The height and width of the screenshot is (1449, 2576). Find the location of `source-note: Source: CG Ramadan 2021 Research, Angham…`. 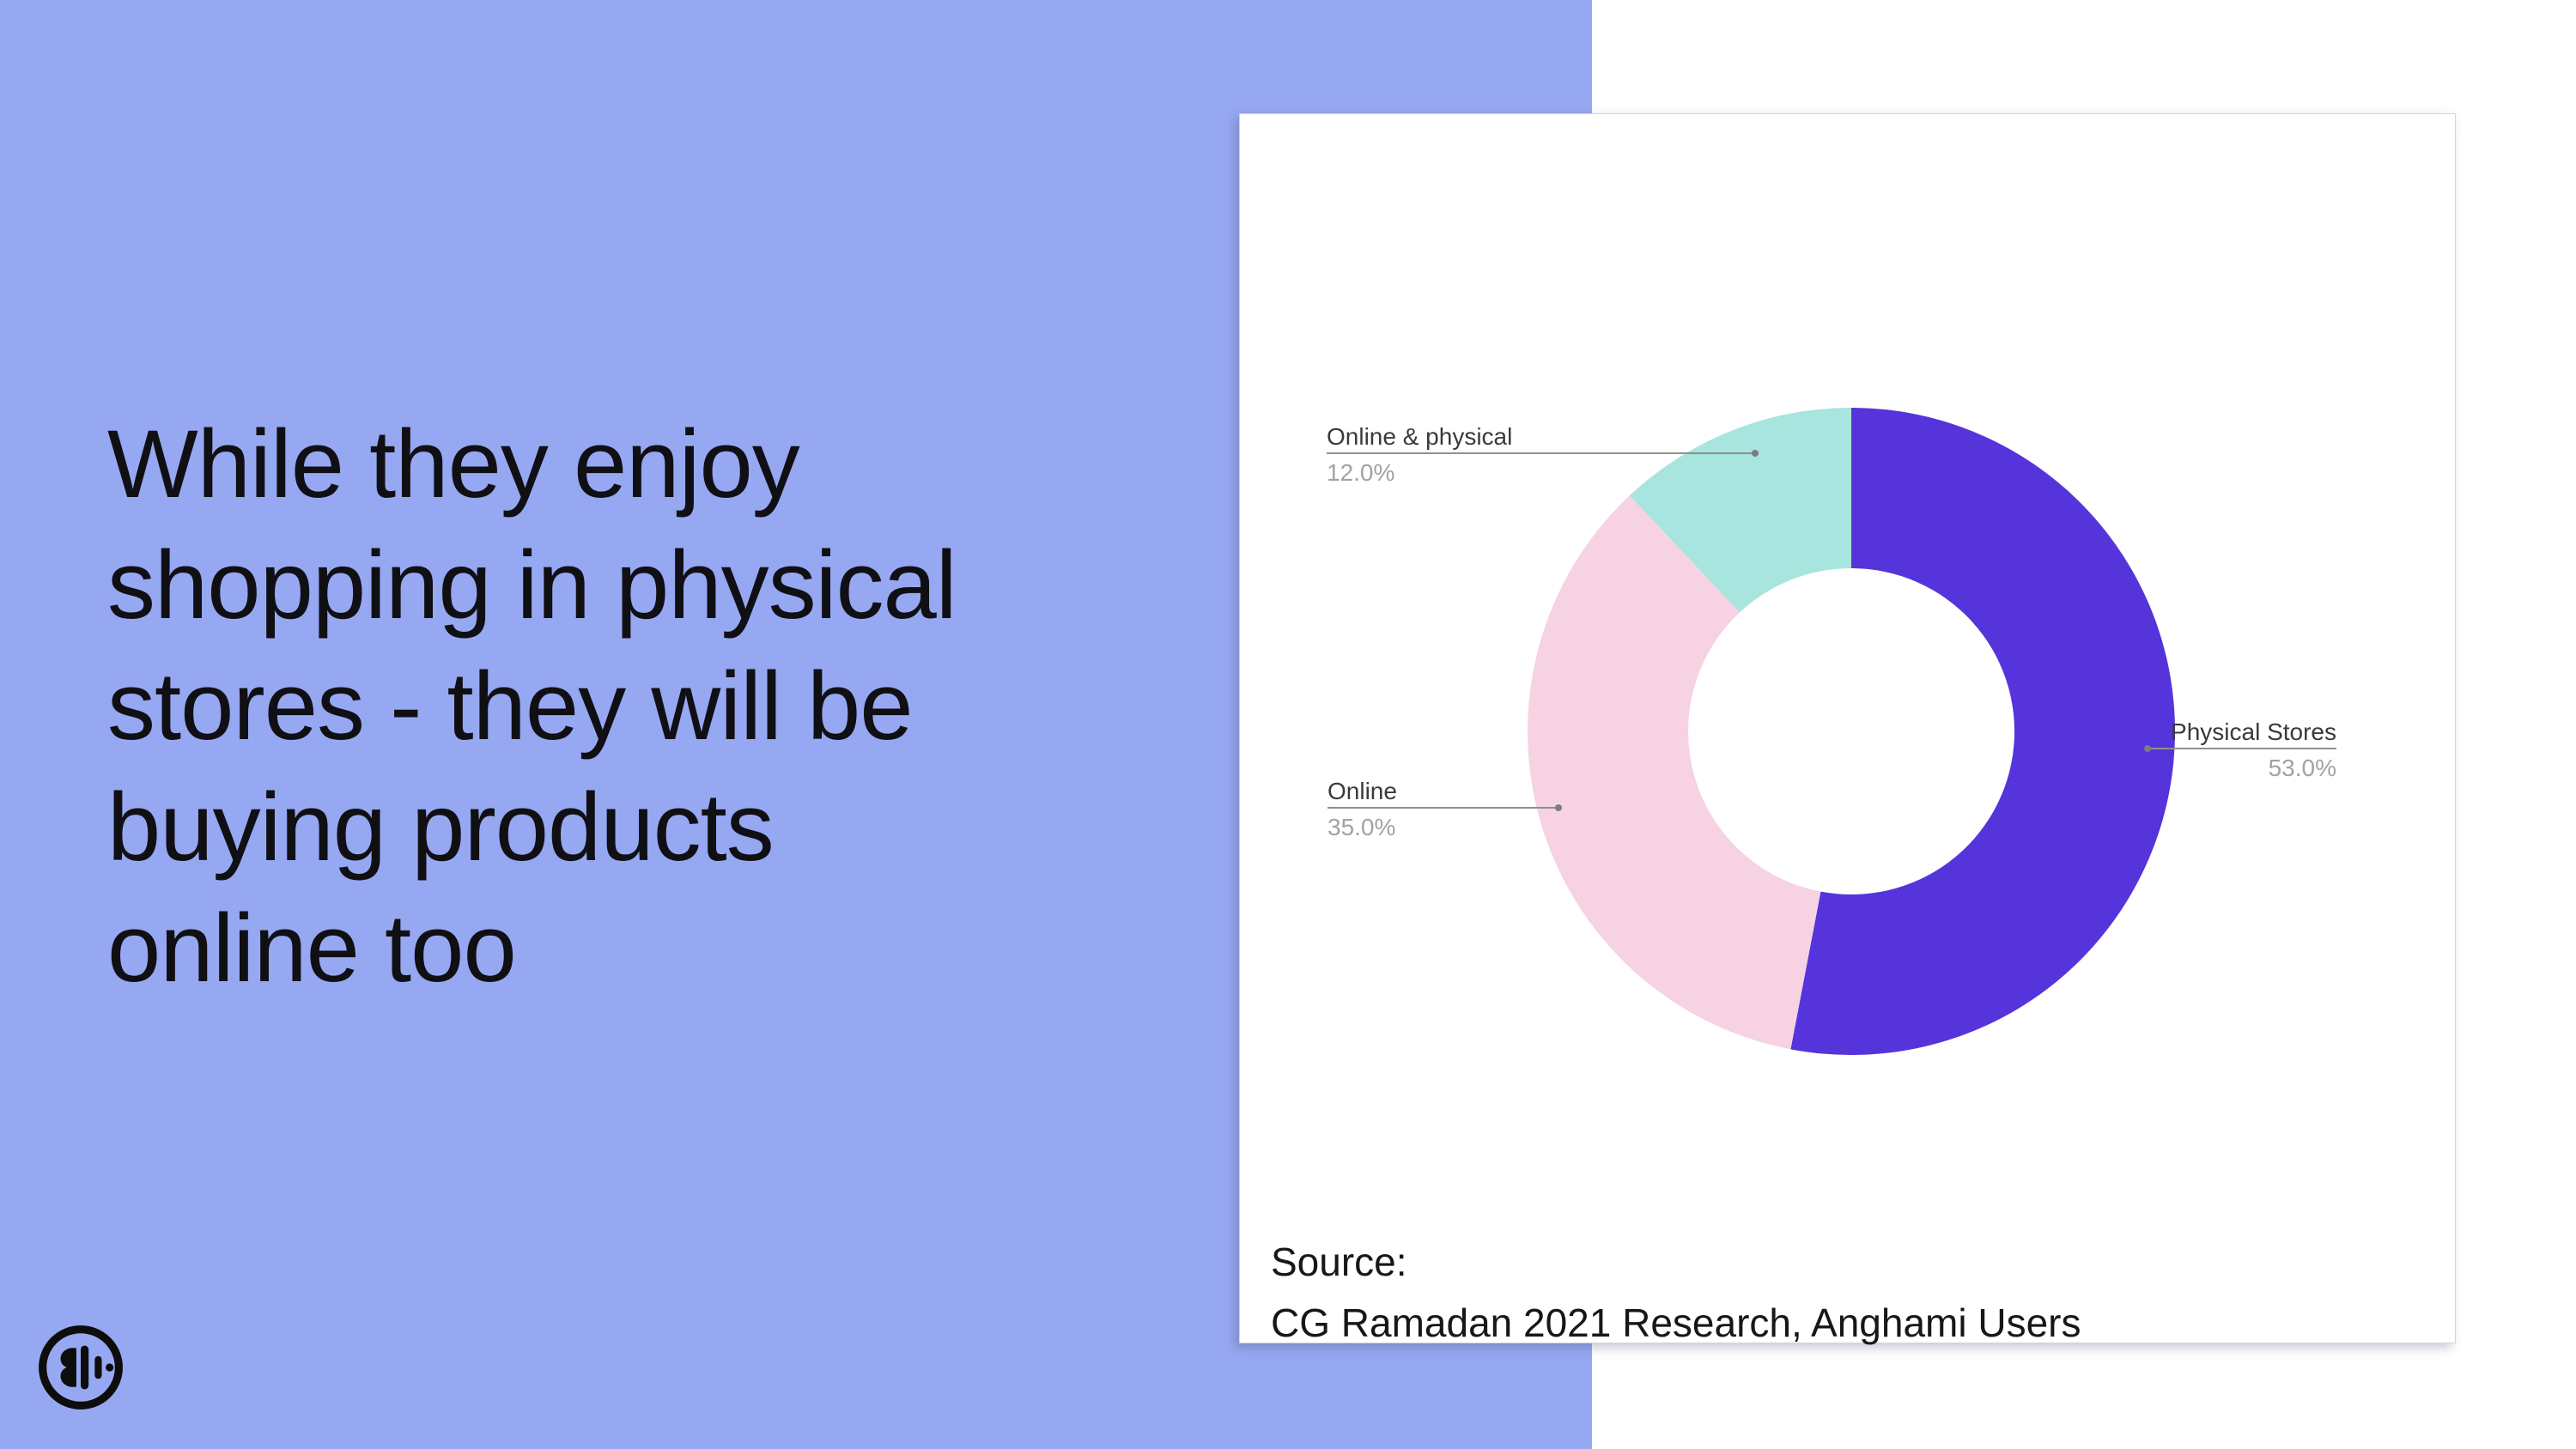

source-note: Source: CG Ramadan 2021 Research, Angham… is located at coordinates (1676, 1293).